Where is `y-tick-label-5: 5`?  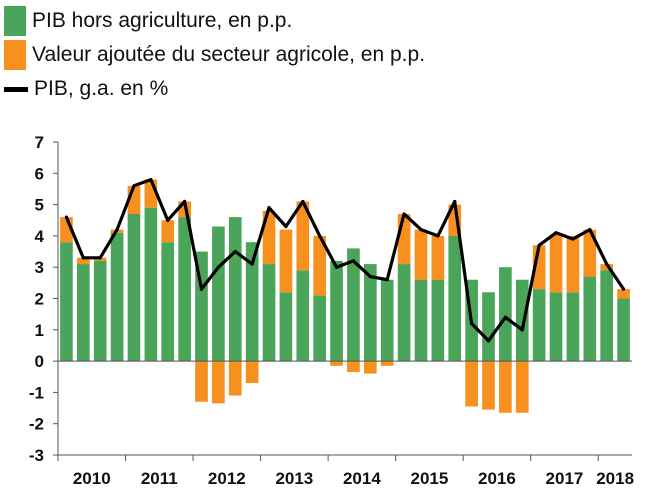
y-tick-label-5: 5 is located at coordinates (39, 205).